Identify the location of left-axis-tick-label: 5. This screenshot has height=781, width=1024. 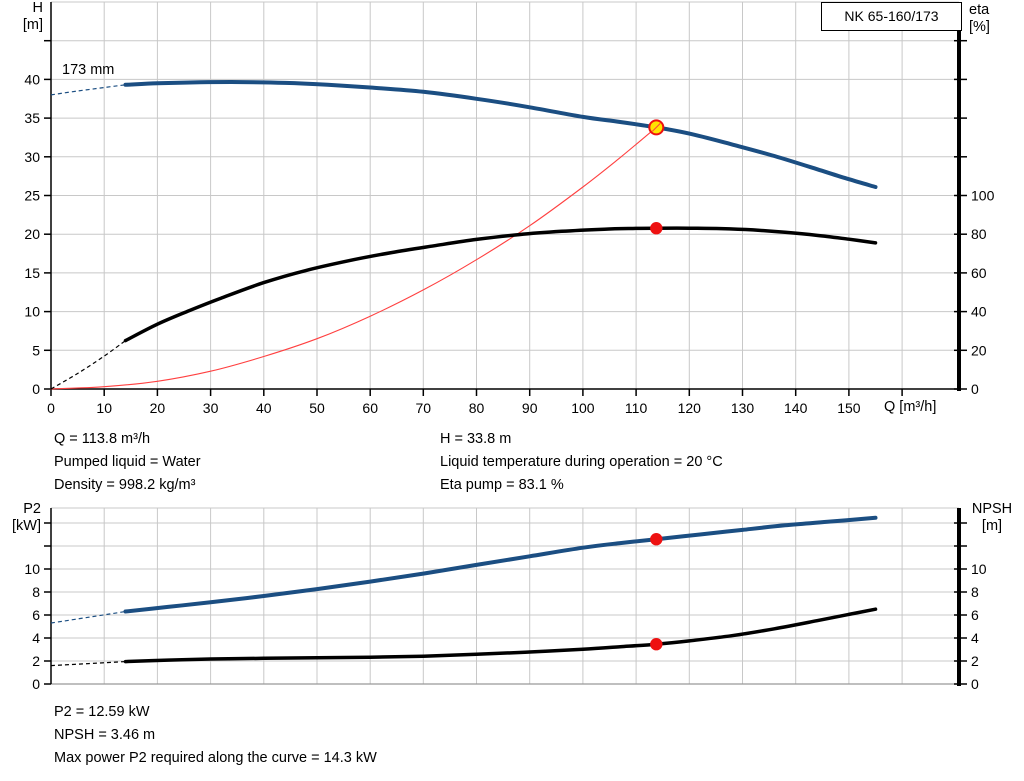
(36, 350).